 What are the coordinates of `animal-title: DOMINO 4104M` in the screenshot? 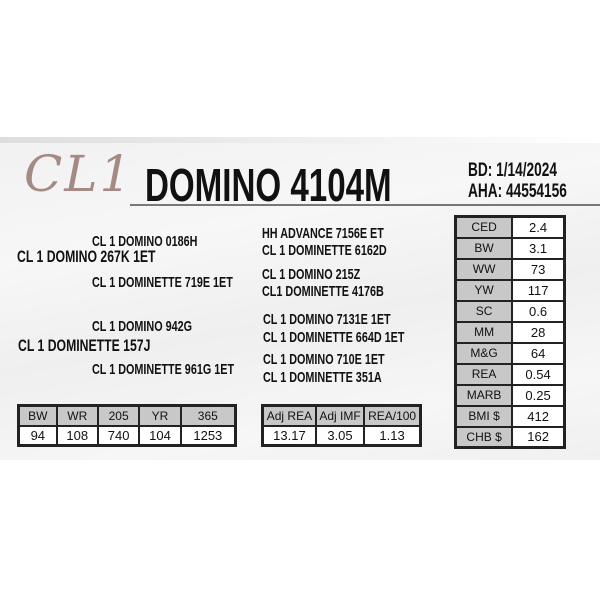 It's located at (268, 185).